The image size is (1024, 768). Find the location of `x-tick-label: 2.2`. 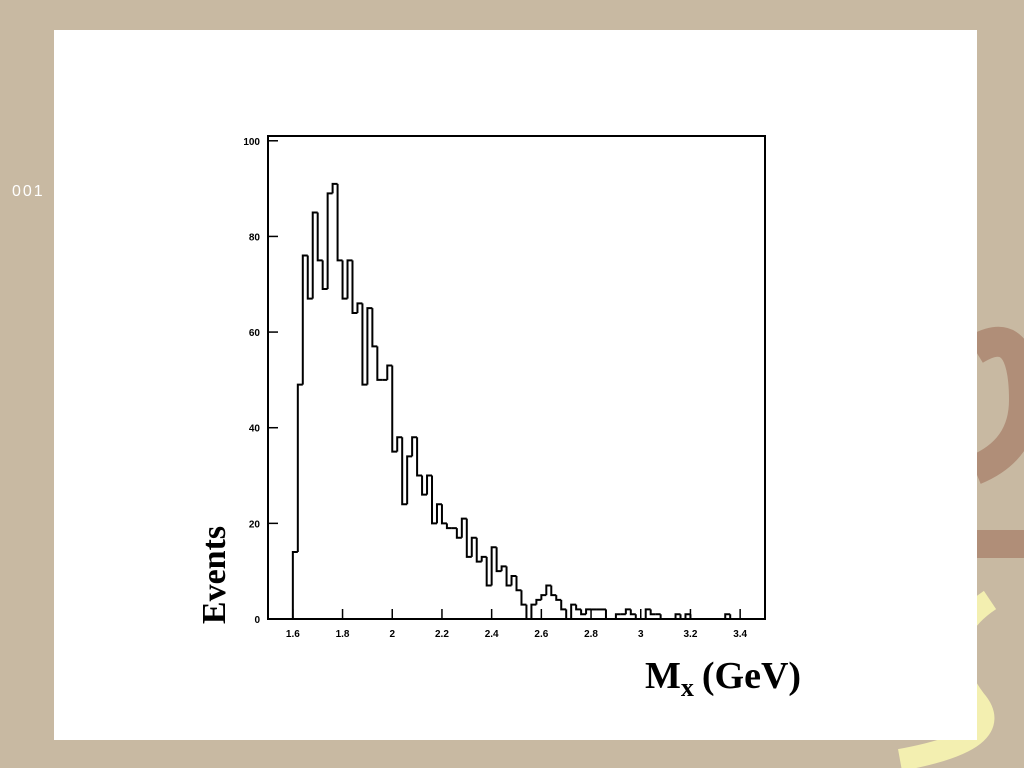

x-tick-label: 2.2 is located at coordinates (442, 634).